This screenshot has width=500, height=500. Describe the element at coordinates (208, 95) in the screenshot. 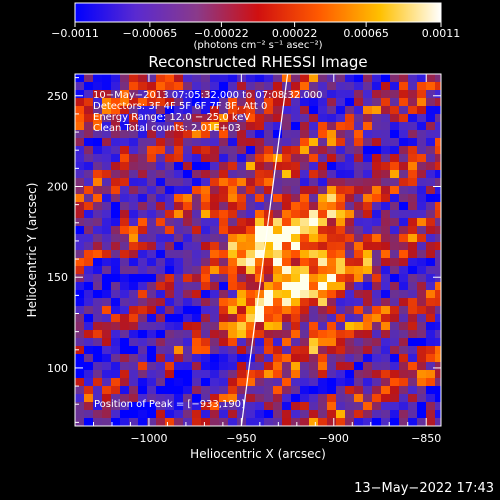

I see `annotation-time-range: 10−May−2013 07:05:32.000 to 07:08:32.000` at that location.